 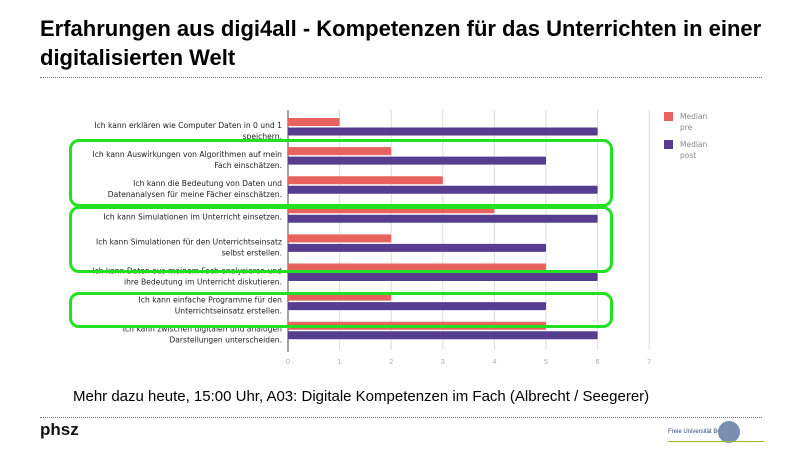 I want to click on divider-top, so click(x=401, y=77).